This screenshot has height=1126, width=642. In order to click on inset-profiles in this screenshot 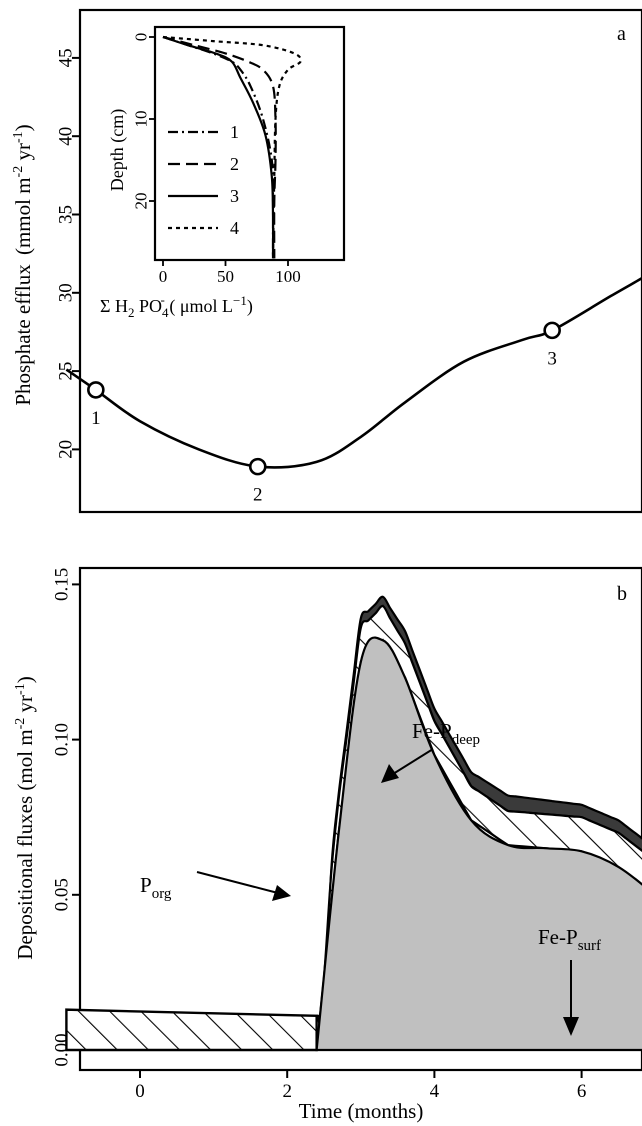, I will do `click(232, 147)`.